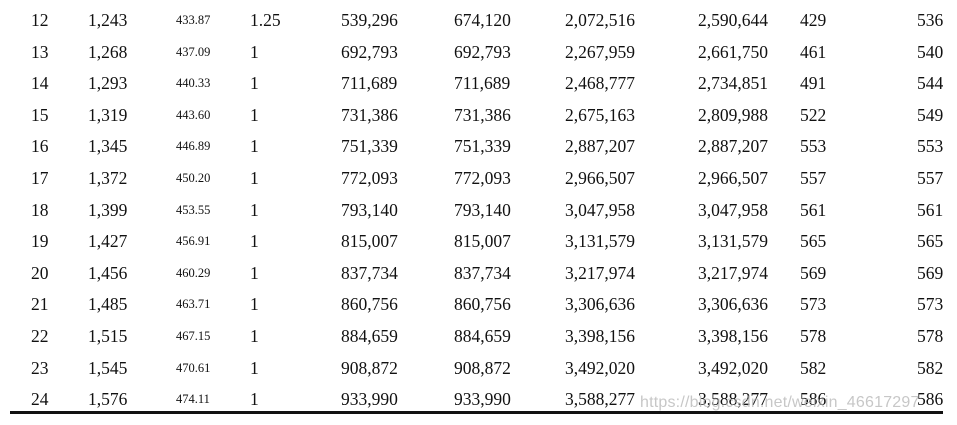  Describe the element at coordinates (733, 367) in the screenshot. I see `cell-value-f: 3,492,020` at that location.